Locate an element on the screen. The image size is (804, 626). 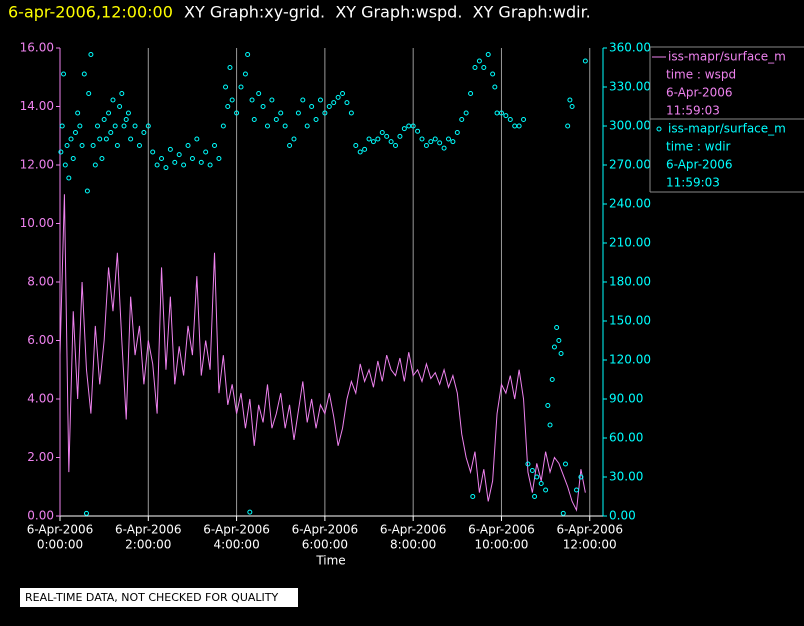
x-tick-label: 4:00:00 is located at coordinates (236, 545).